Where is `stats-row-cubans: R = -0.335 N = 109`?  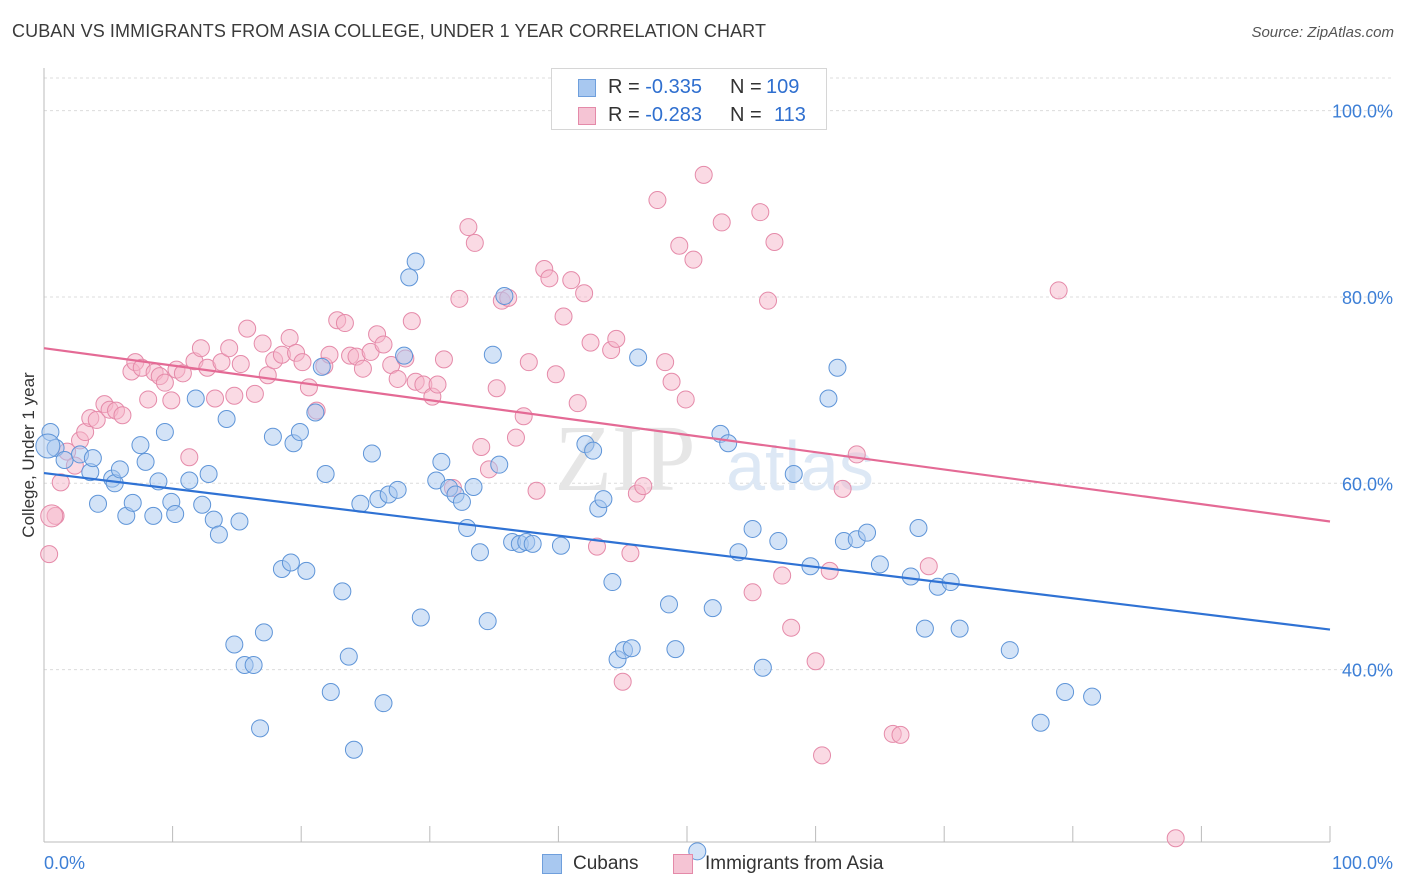
stats-row-cubans: R = -0.335 N = 109 is located at coordinates (689, 87).